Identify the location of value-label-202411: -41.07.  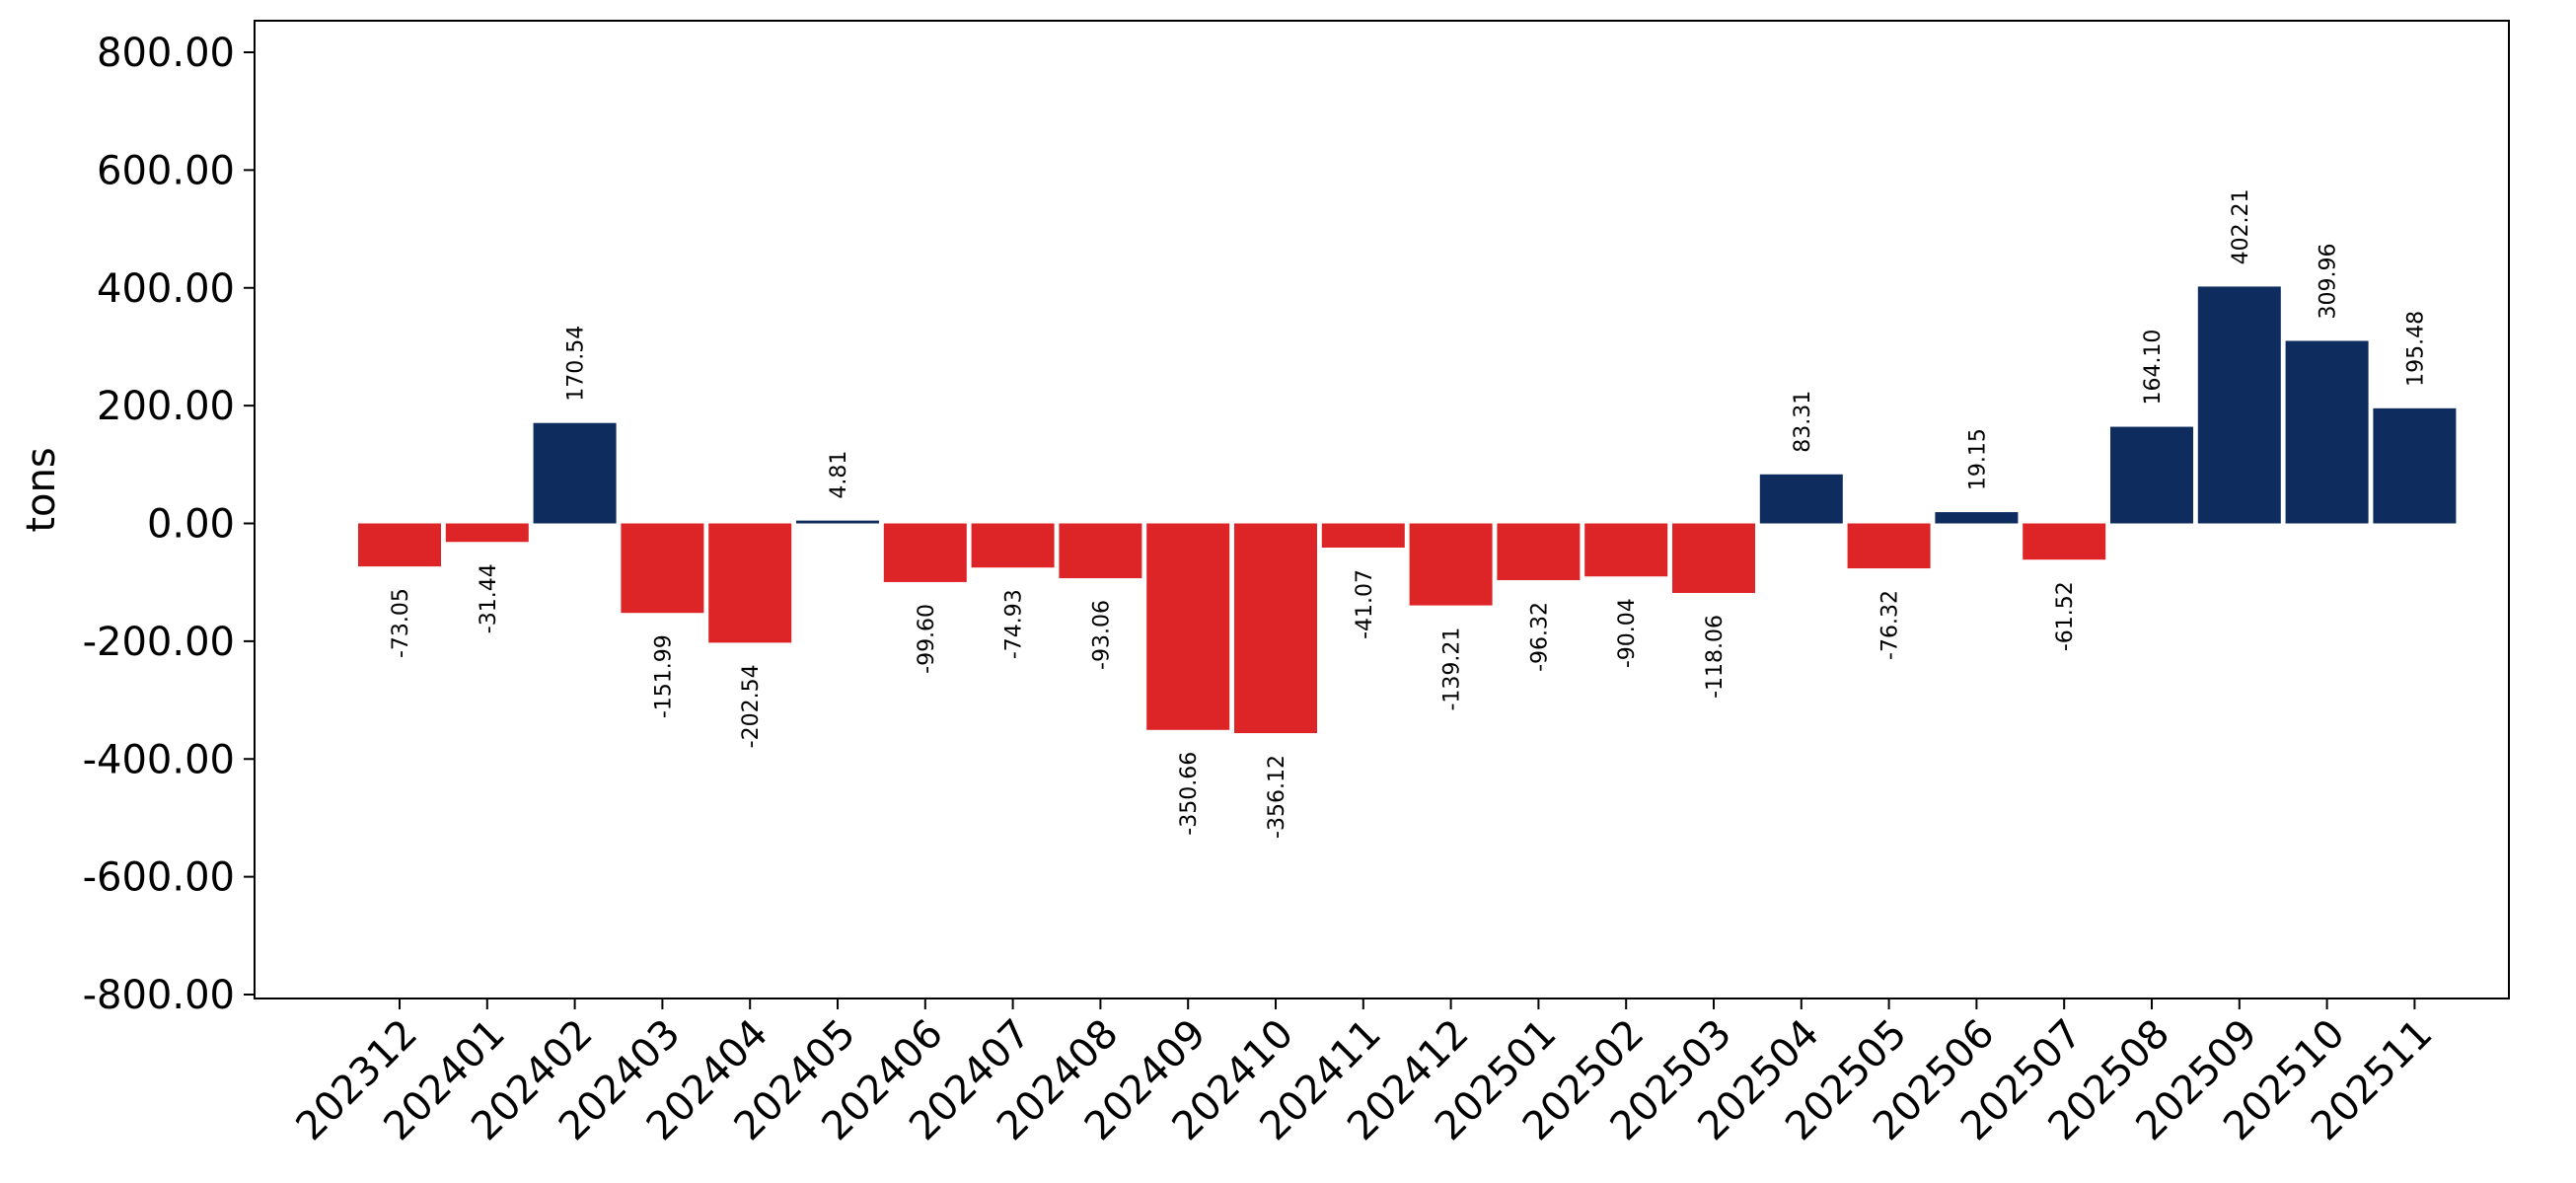
(1365, 604).